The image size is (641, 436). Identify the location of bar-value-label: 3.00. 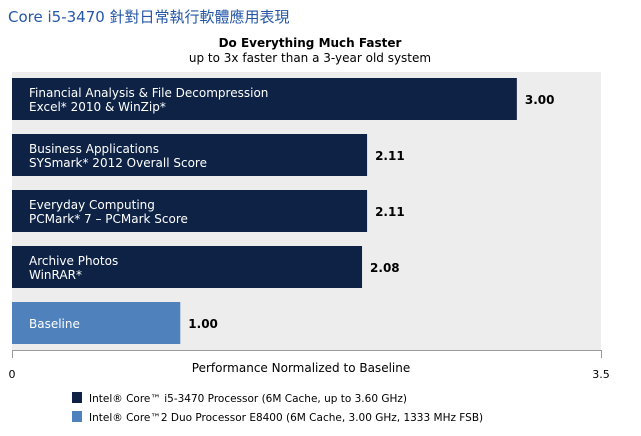
(540, 100).